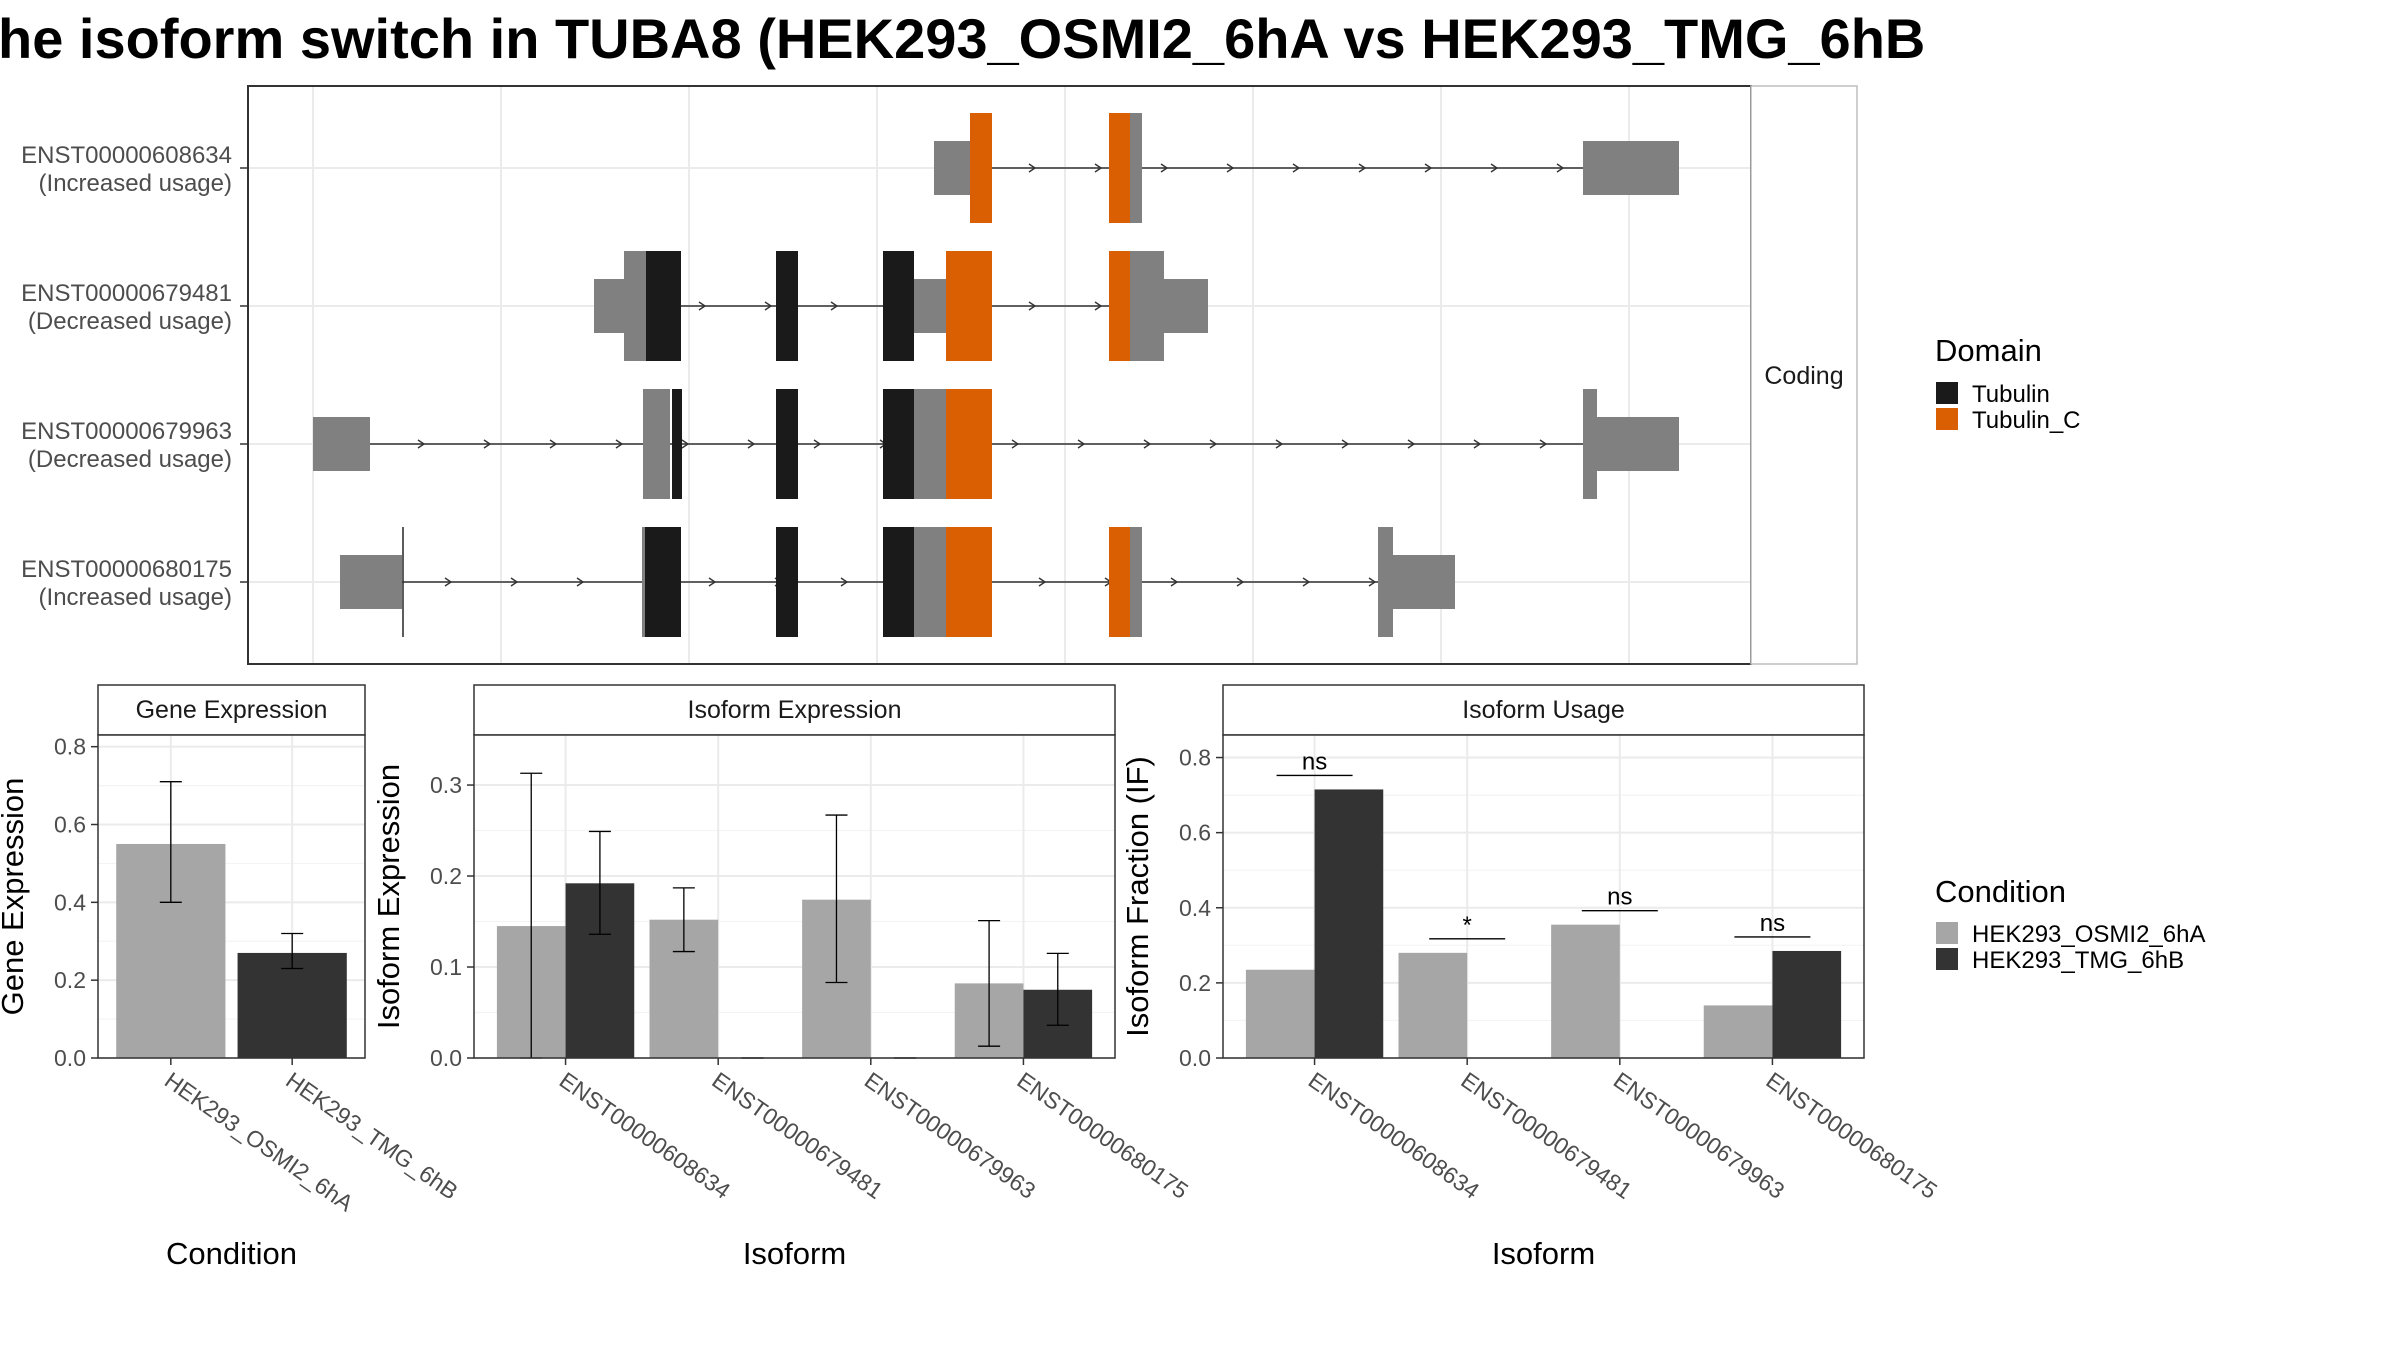 This screenshot has height=1350, width=2400. Describe the element at coordinates (2078, 960) in the screenshot. I see `legend-label-tmg: HEK293_TMG_6hB` at that location.